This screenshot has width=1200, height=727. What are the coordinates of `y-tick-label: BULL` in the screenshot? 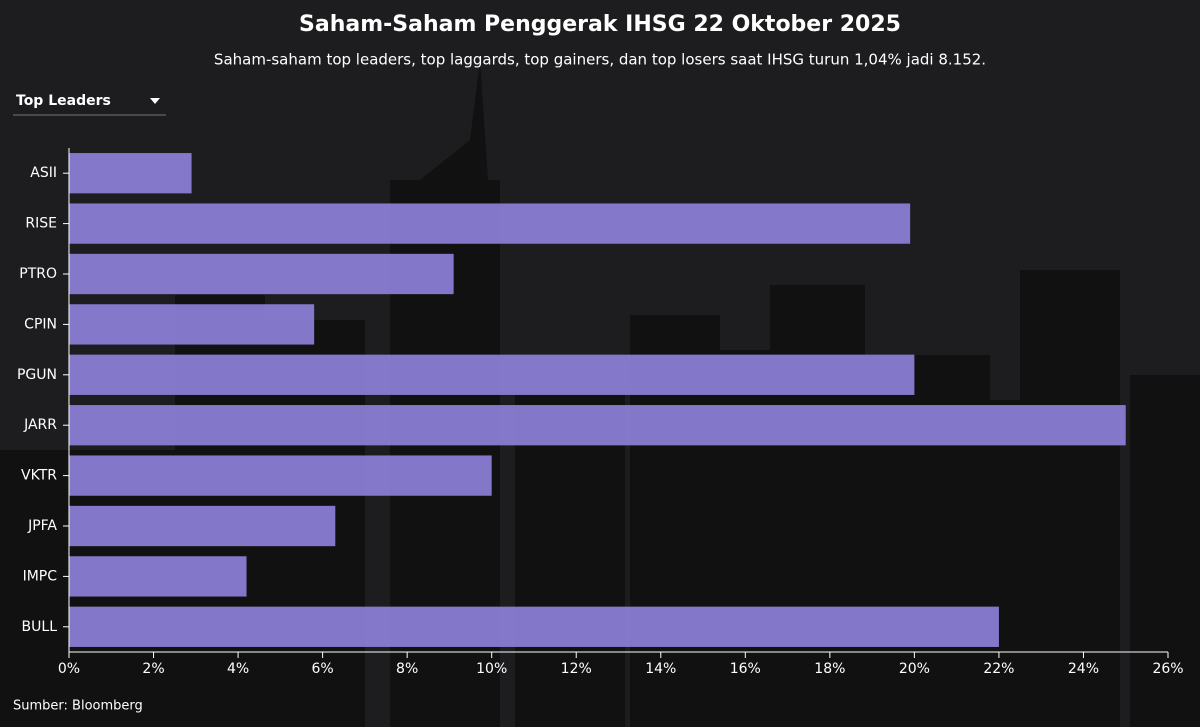 It's located at (40, 627).